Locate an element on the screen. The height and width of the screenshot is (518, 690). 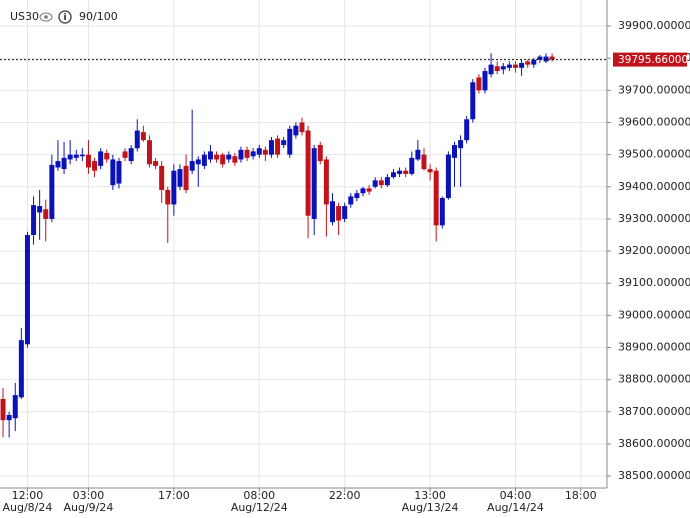
x-tick-date: Aug/13/24 is located at coordinates (430, 507).